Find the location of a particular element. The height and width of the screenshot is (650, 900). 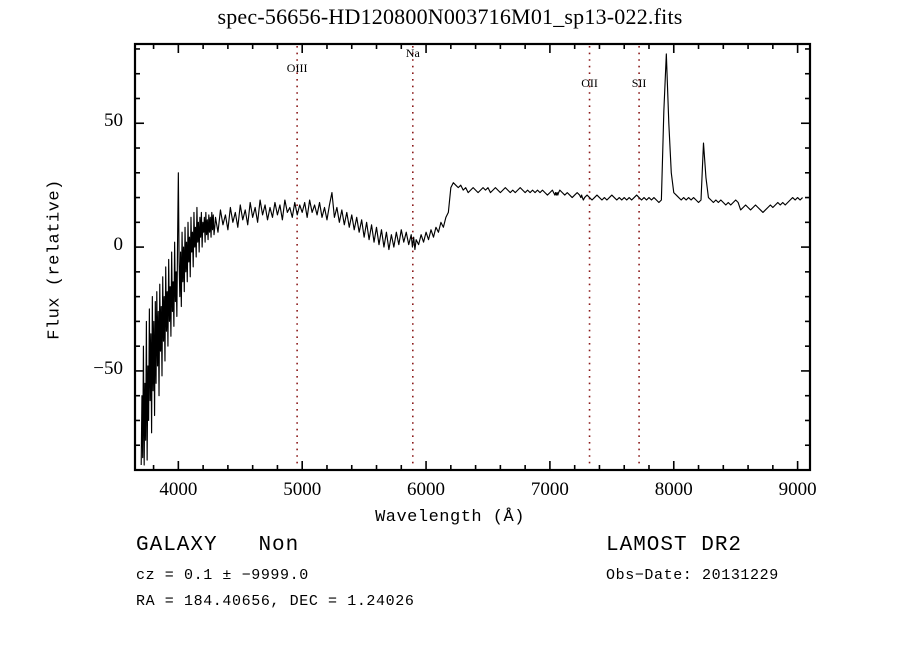

survey-metadata: LAMOST DR2 Obs−Date: 20131229 is located at coordinates (692, 563).